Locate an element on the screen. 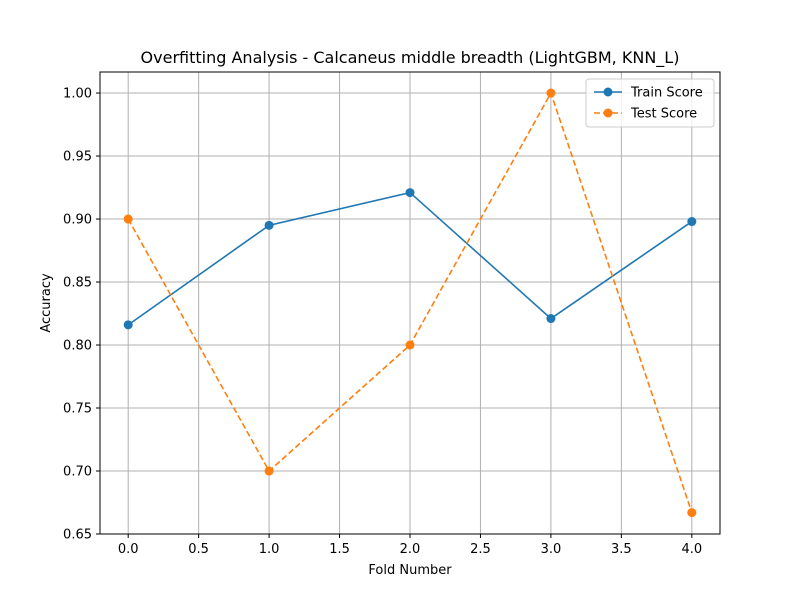 The width and height of the screenshot is (800, 600). legend-train-score-label: Train Score is located at coordinates (666, 93).